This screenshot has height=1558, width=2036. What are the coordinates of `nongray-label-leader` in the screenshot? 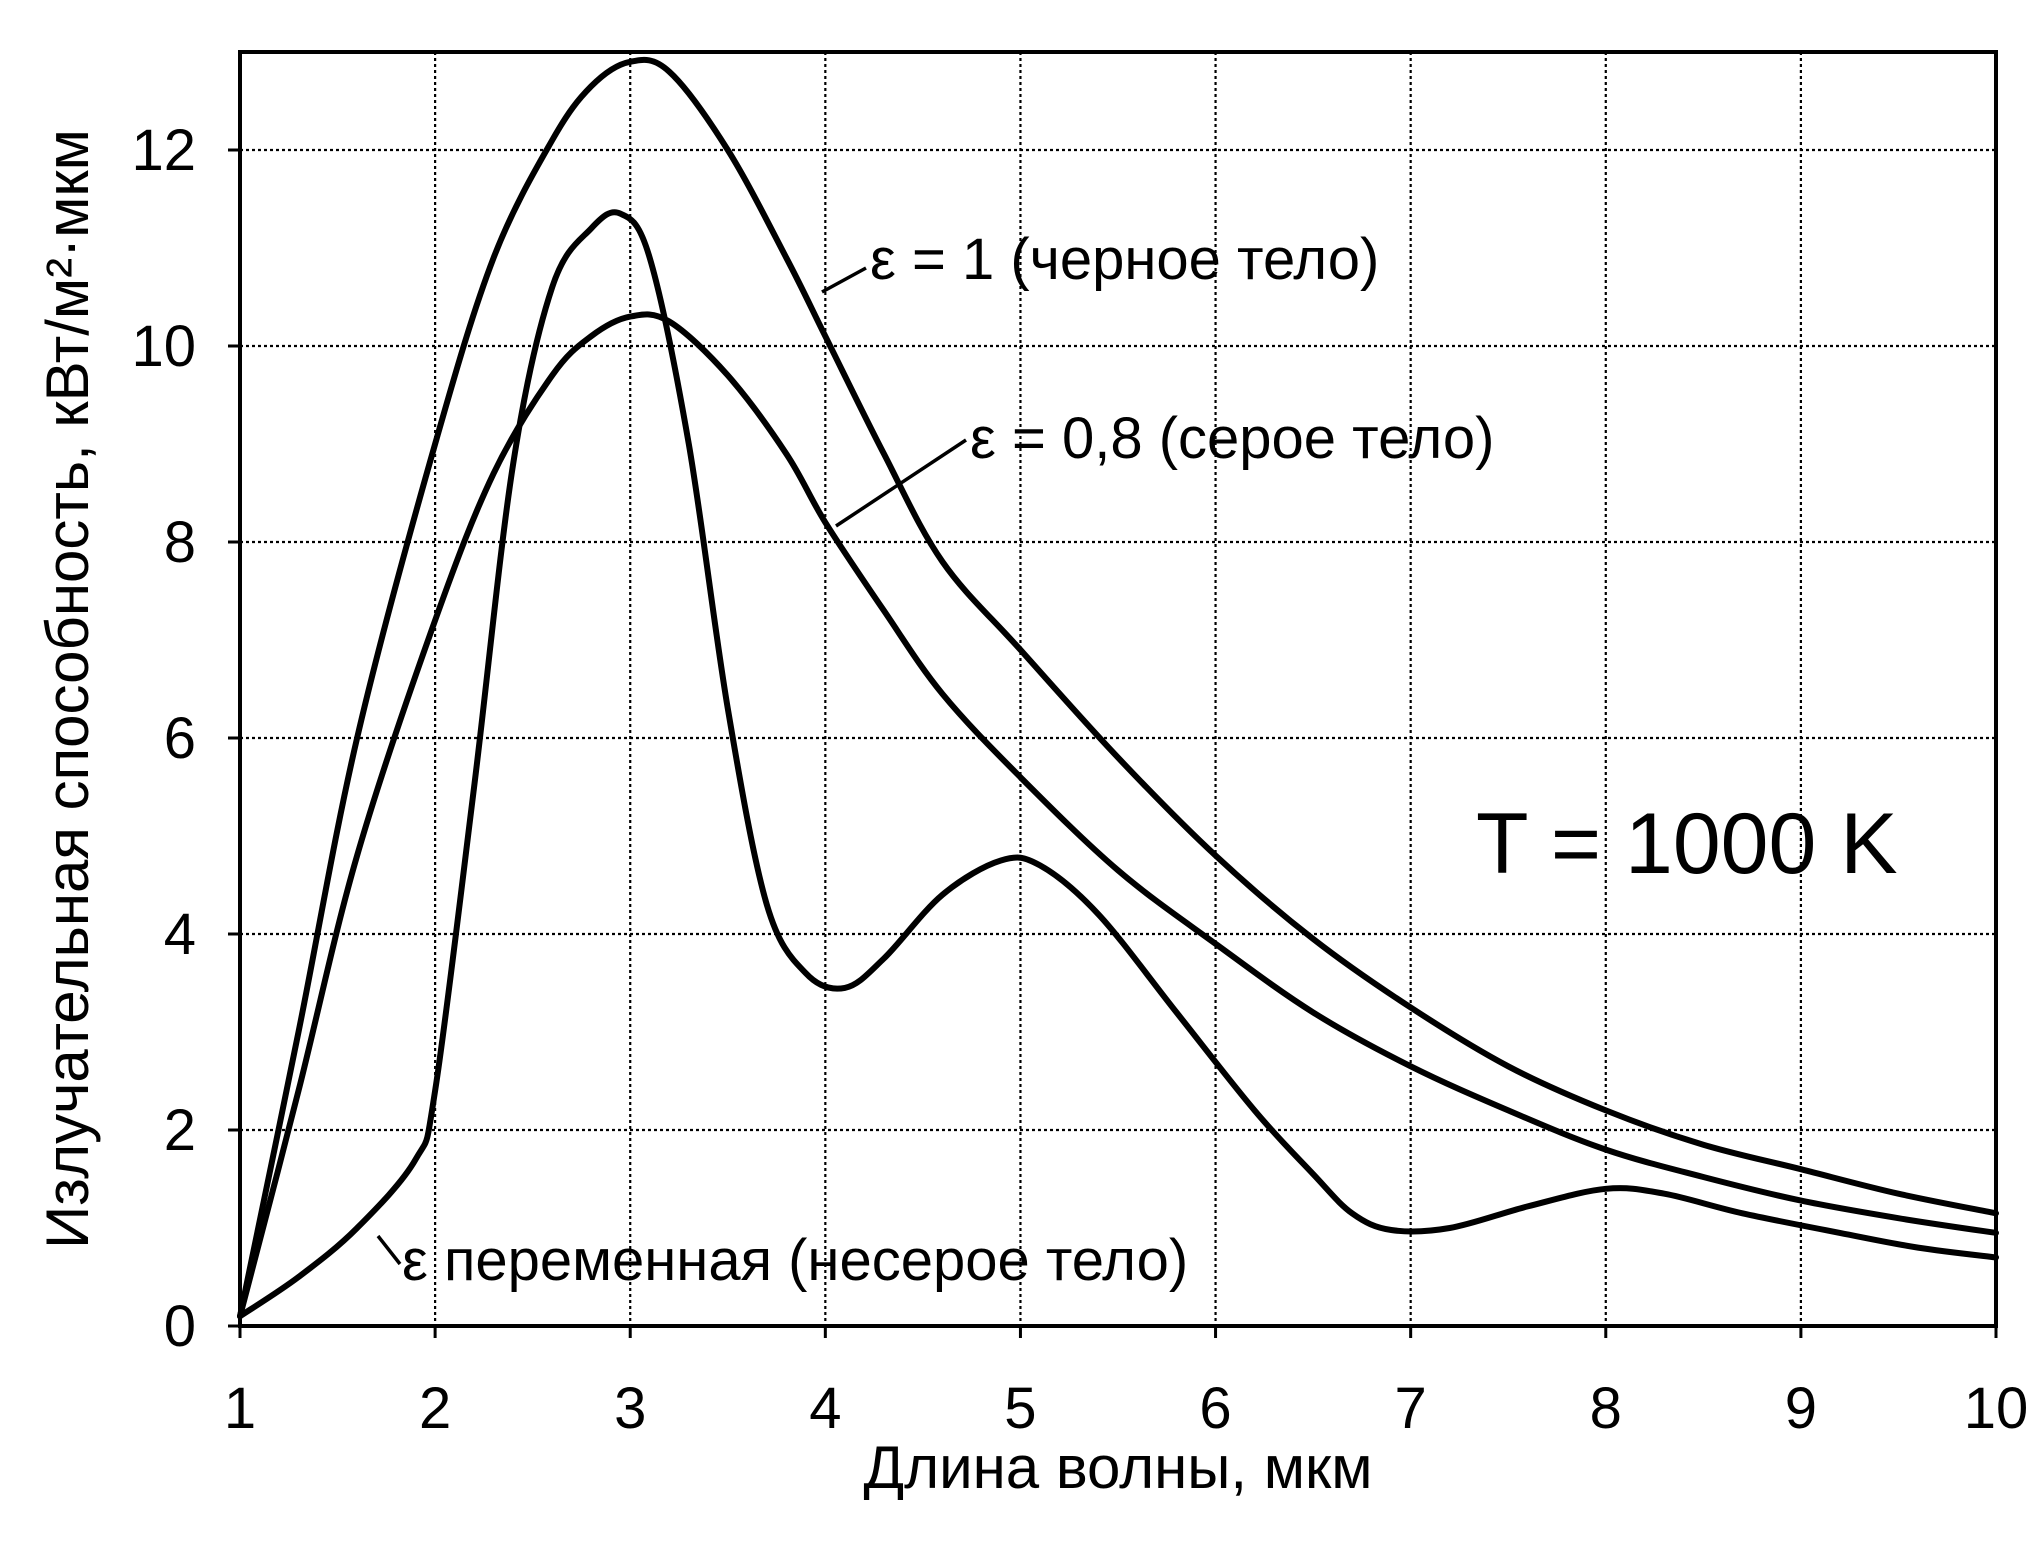 It's located at (389, 1250).